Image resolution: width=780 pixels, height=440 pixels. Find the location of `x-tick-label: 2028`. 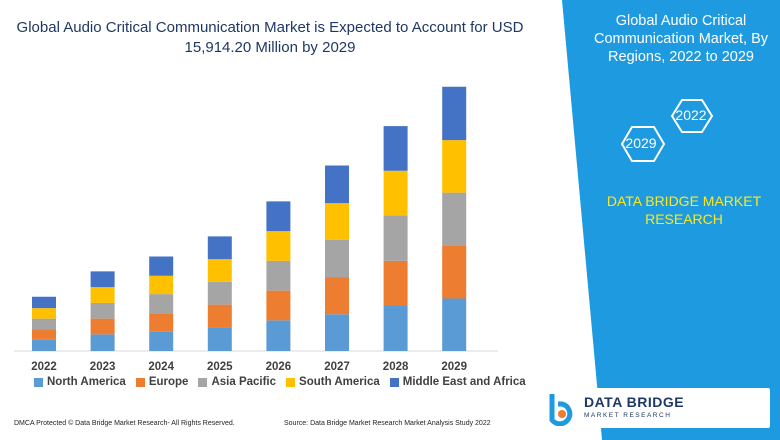

x-tick-label: 2028 is located at coordinates (396, 367).